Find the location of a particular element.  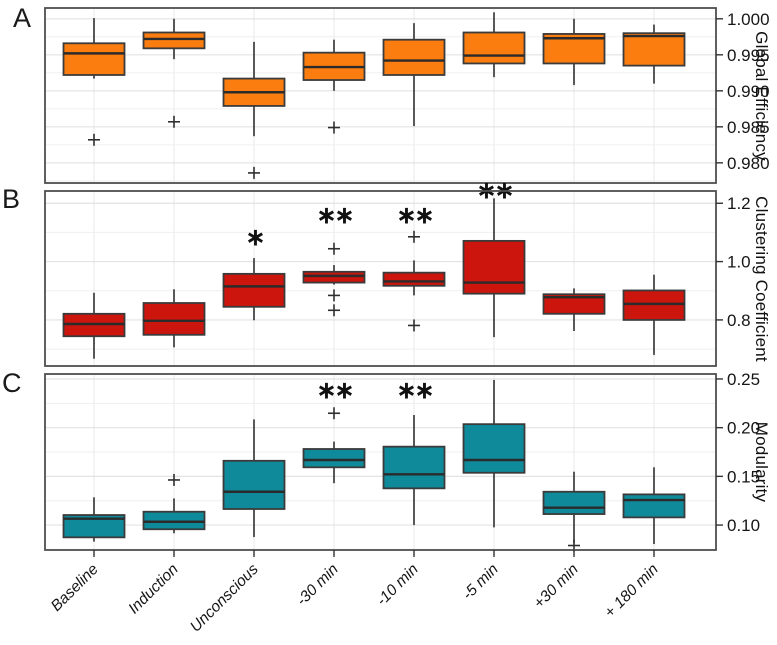

boxplot-B--10 min is located at coordinates (414, 281).